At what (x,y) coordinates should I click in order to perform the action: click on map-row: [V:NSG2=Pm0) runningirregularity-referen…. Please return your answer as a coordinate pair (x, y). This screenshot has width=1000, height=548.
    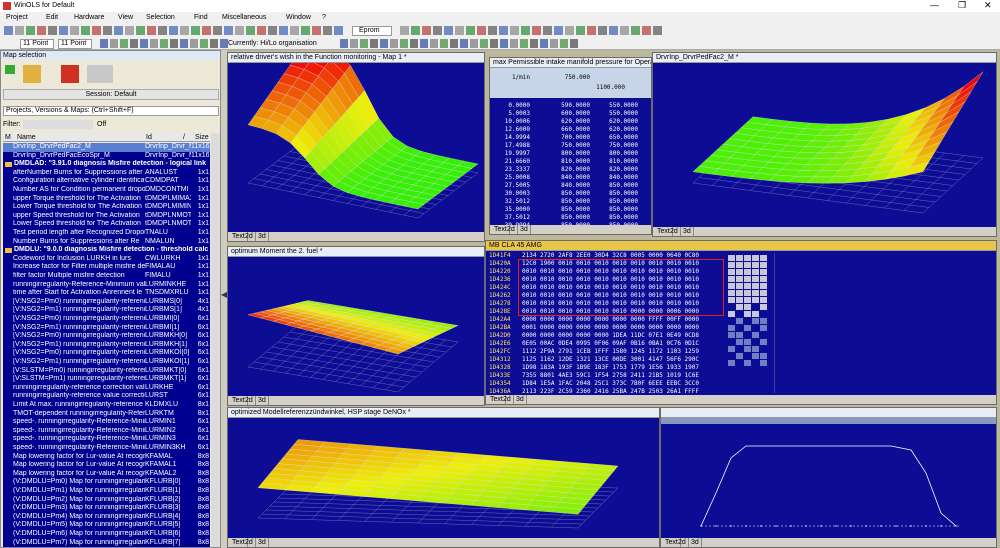
    Looking at the image, I should click on (106, 353).